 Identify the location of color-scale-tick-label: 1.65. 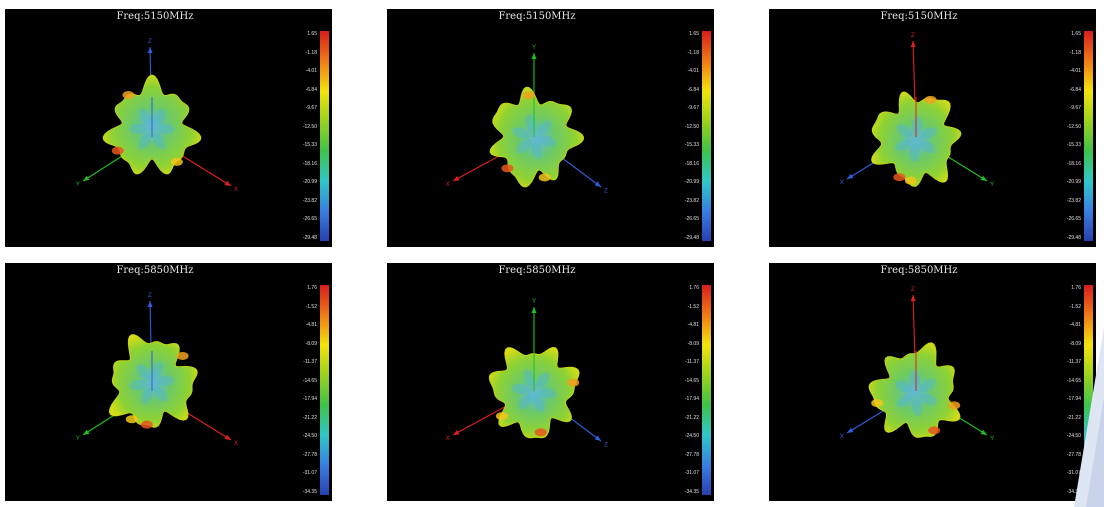
(312, 34).